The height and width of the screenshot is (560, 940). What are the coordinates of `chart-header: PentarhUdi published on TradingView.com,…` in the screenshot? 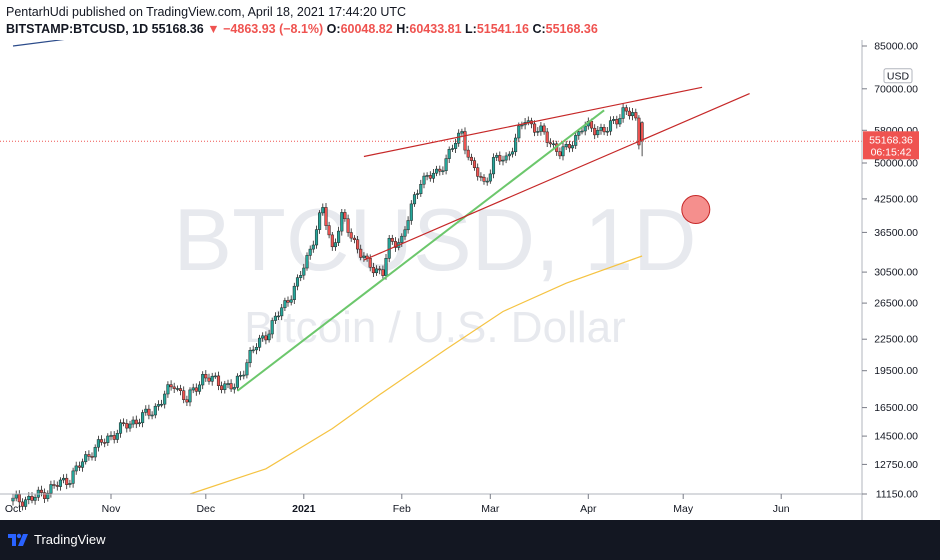 It's located at (470, 20).